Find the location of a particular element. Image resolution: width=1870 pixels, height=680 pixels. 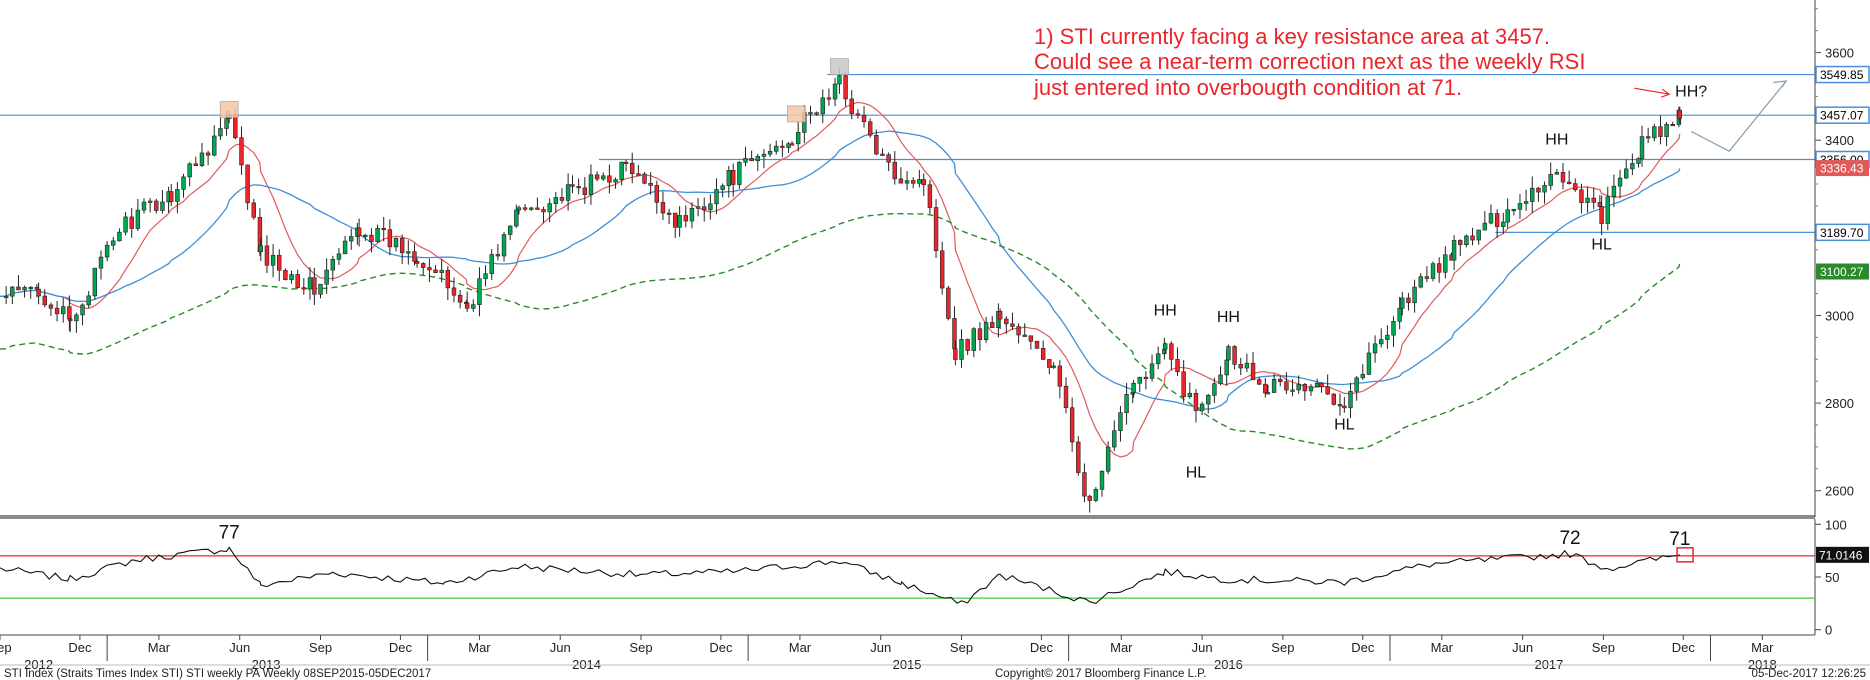

level-tag-label: 3457.07 is located at coordinates (1842, 116).